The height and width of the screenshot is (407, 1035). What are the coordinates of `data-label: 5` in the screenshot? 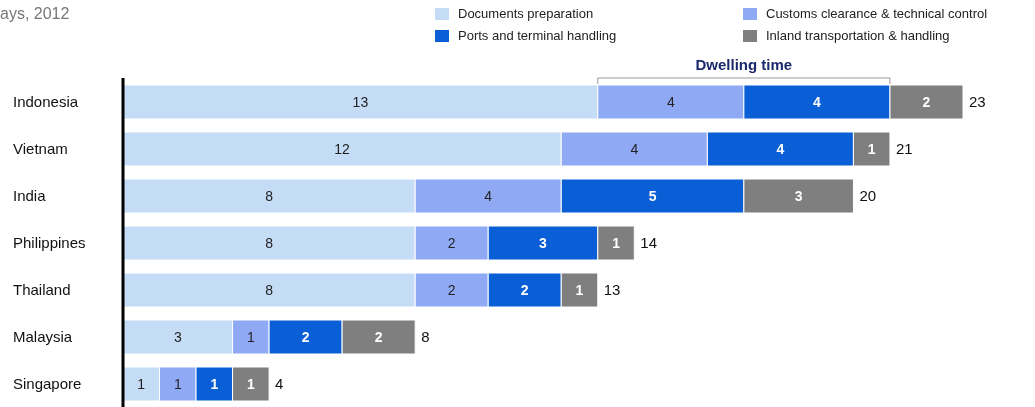 It's located at (652, 195).